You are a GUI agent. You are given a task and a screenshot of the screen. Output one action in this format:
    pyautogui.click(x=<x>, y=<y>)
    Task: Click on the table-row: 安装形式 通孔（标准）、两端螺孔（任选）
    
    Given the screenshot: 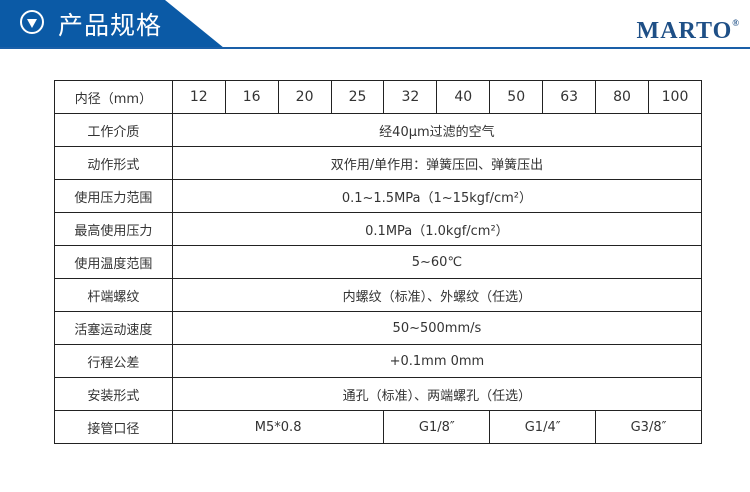 What is the action you would take?
    pyautogui.click(x=378, y=394)
    